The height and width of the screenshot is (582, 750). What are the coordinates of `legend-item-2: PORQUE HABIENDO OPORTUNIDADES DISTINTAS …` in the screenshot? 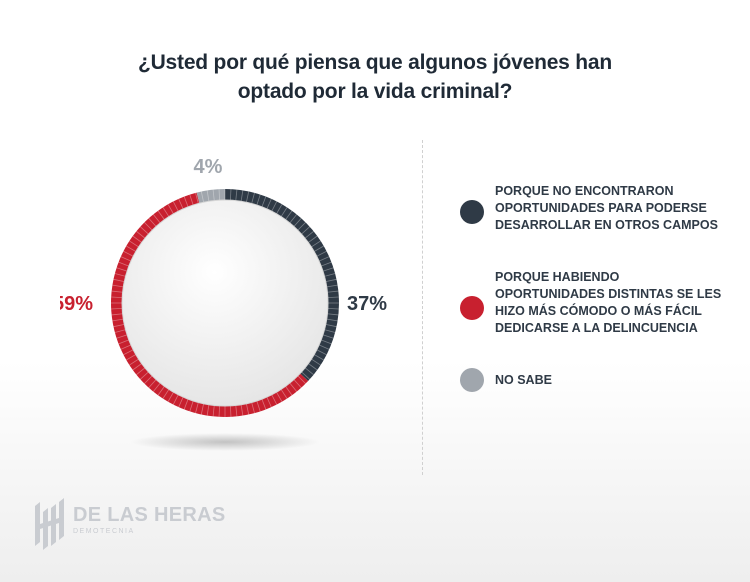 It's located at (595, 303).